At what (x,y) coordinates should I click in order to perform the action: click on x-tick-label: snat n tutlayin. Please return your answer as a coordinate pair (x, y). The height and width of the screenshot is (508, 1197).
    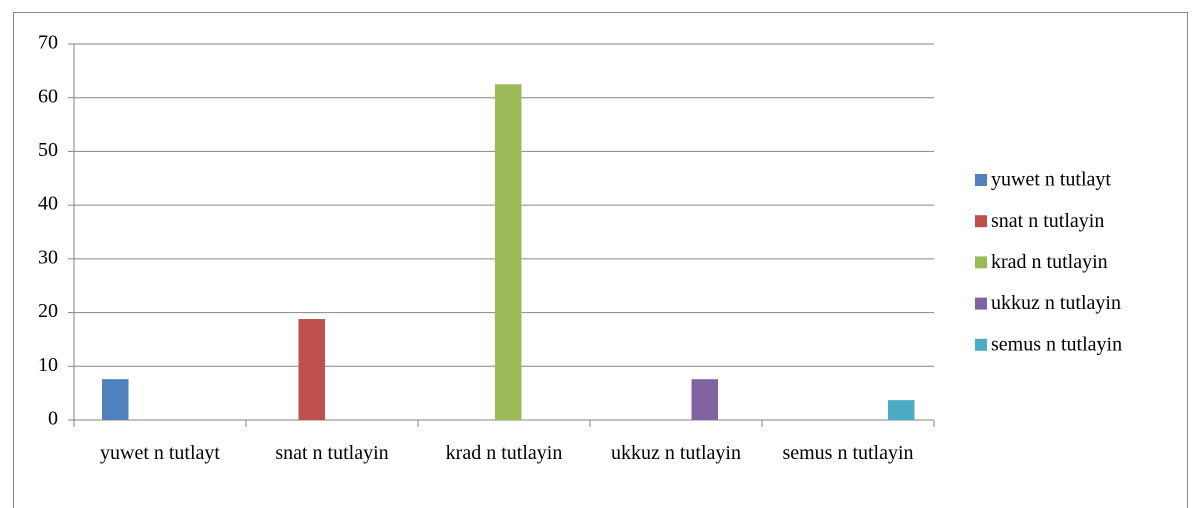
    Looking at the image, I should click on (332, 453).